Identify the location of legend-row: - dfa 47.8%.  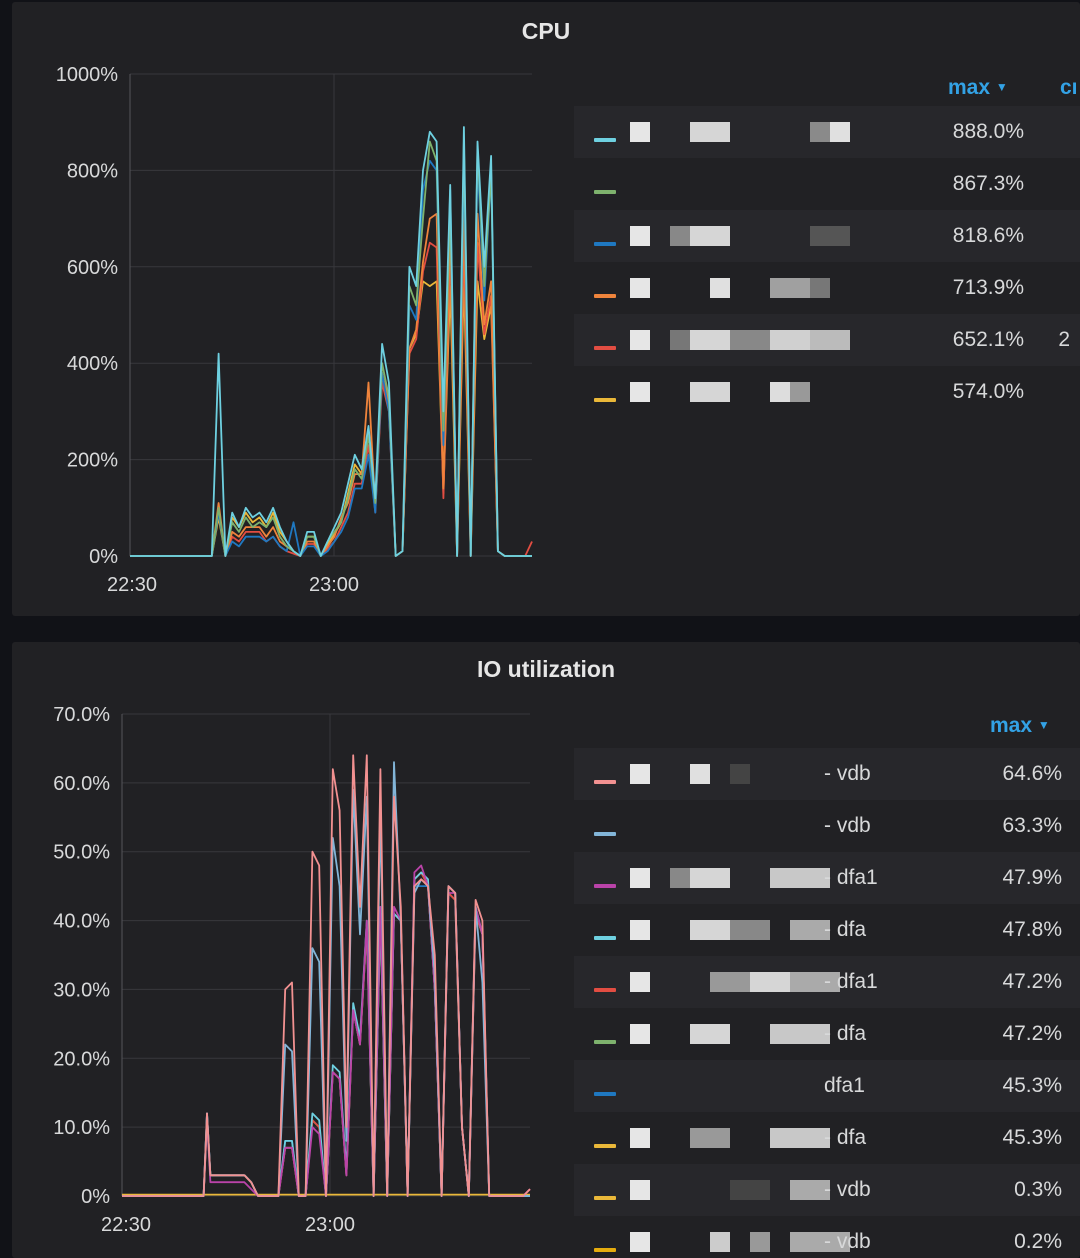
(827, 930).